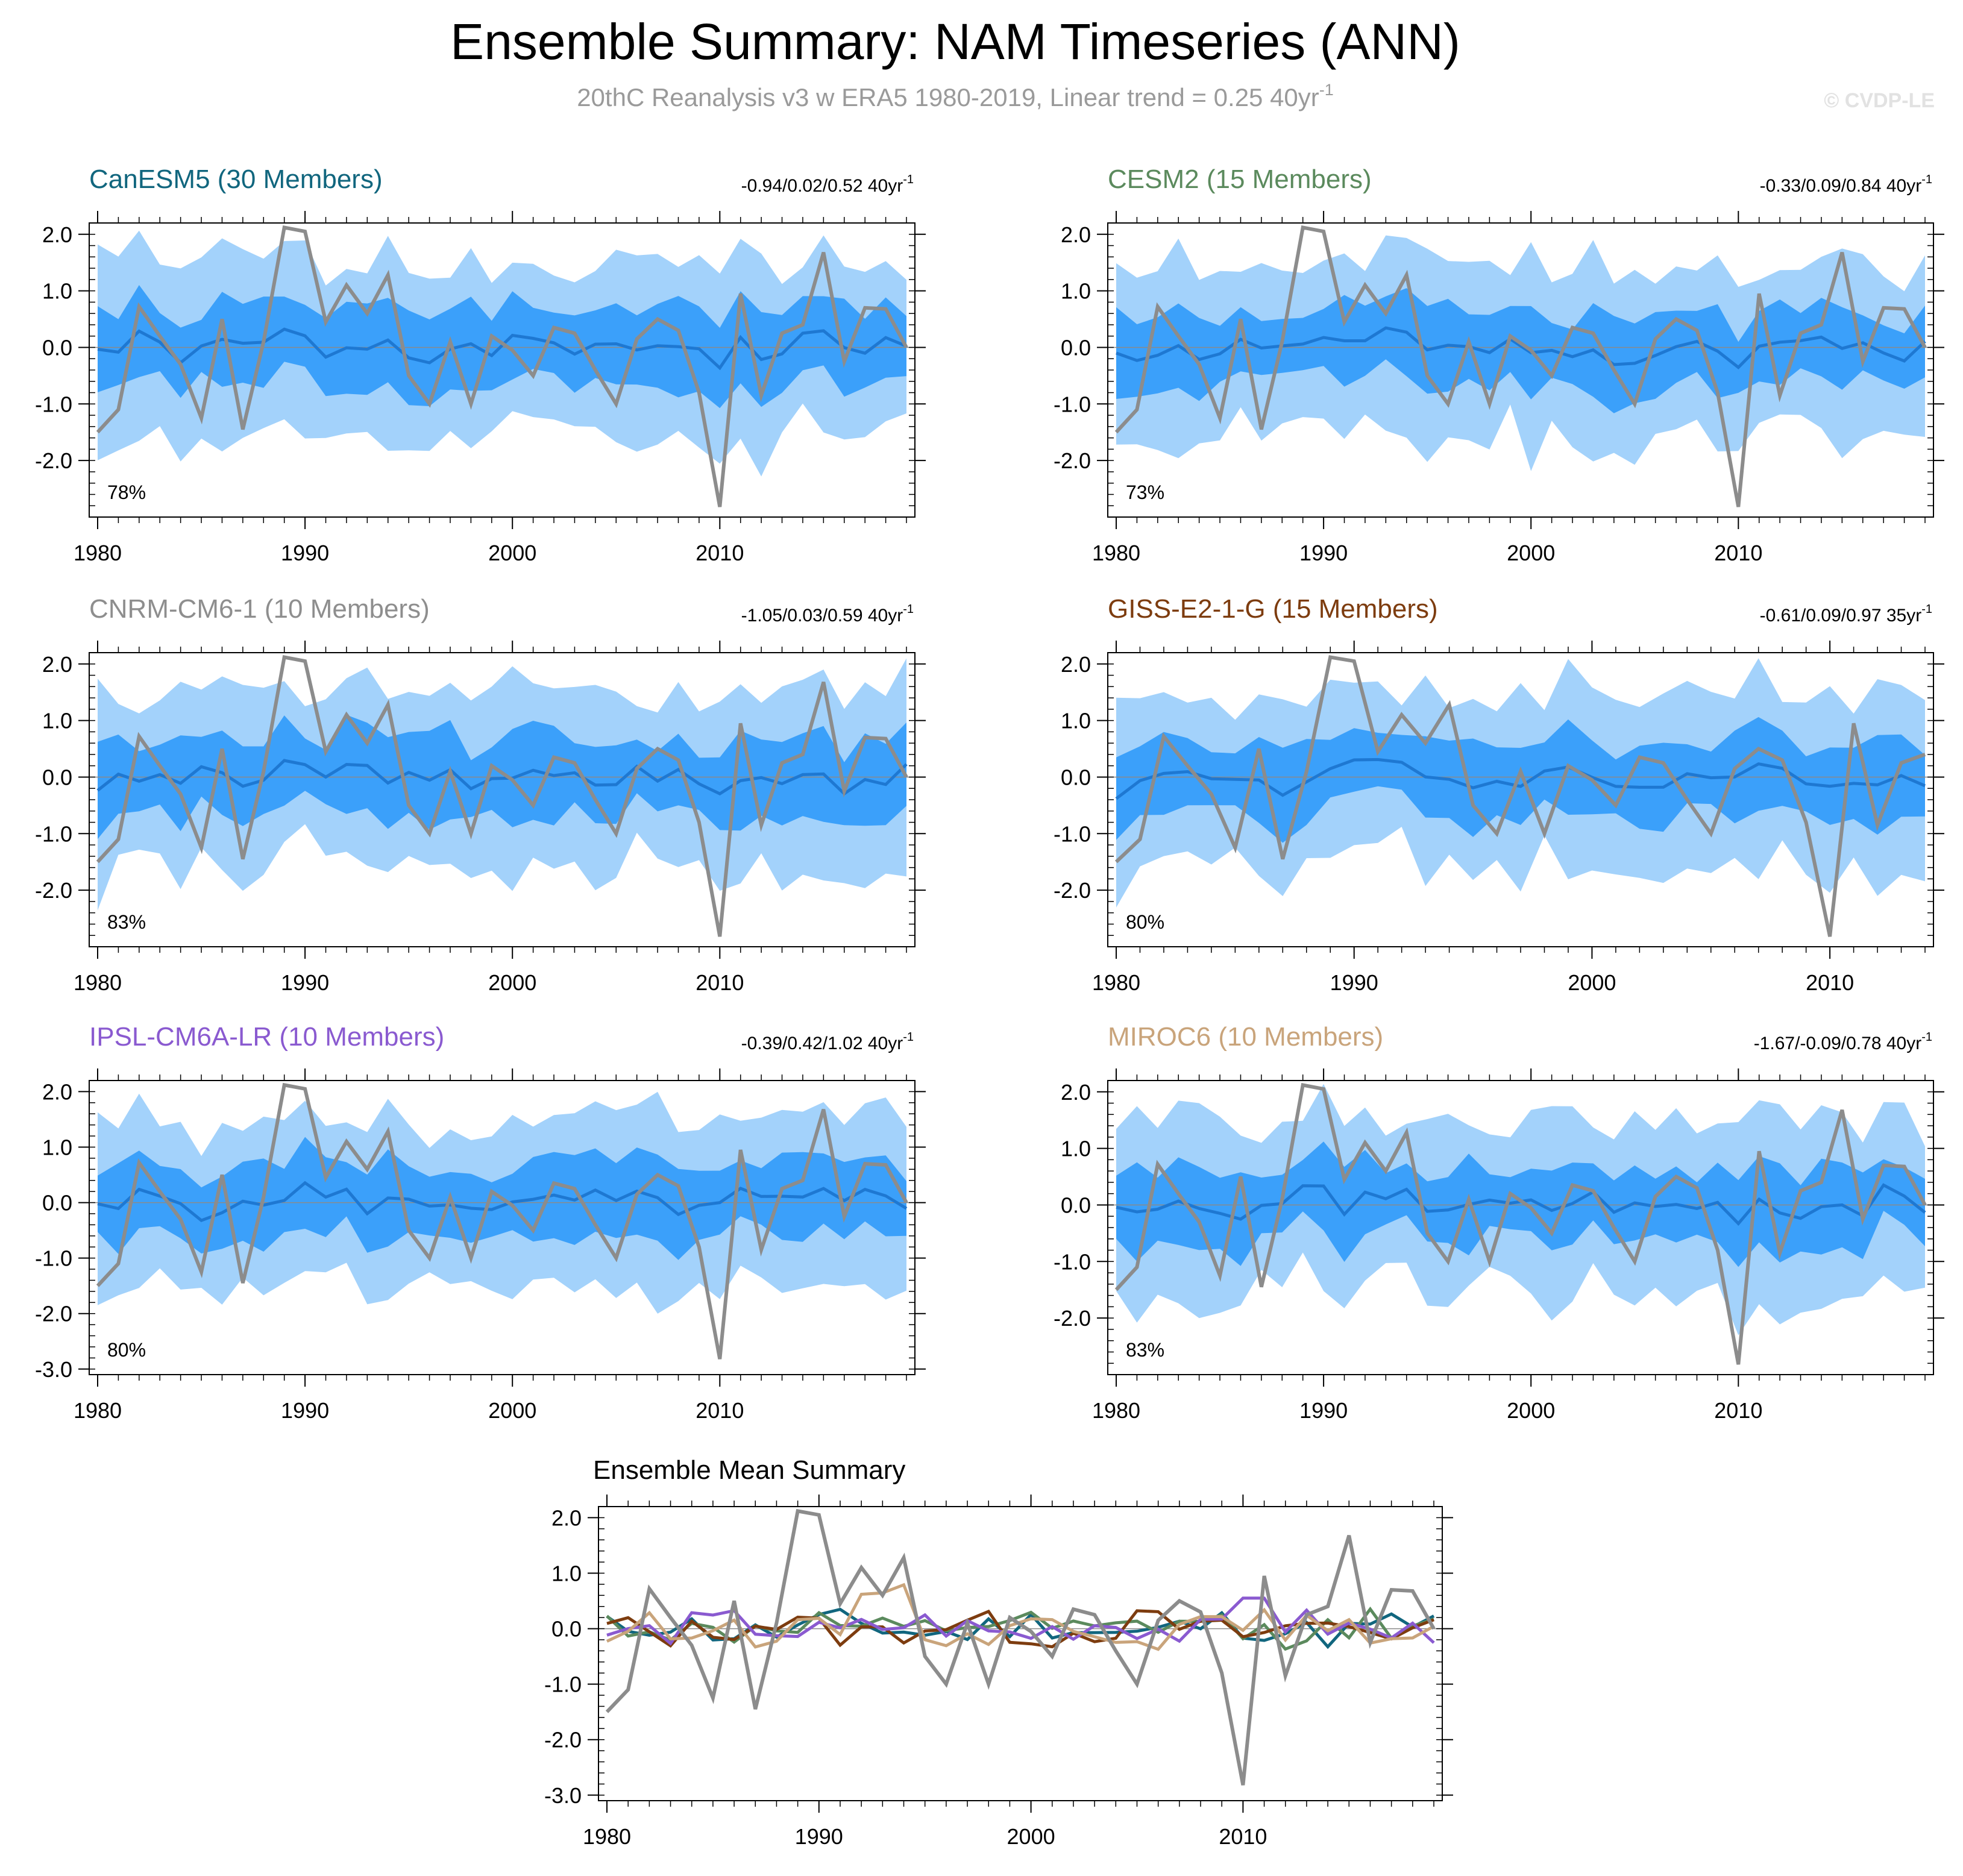 The height and width of the screenshot is (1876, 1963). What do you see at coordinates (1020, 1621) in the screenshot?
I see `series-line-ipsl-cm6a-lr` at bounding box center [1020, 1621].